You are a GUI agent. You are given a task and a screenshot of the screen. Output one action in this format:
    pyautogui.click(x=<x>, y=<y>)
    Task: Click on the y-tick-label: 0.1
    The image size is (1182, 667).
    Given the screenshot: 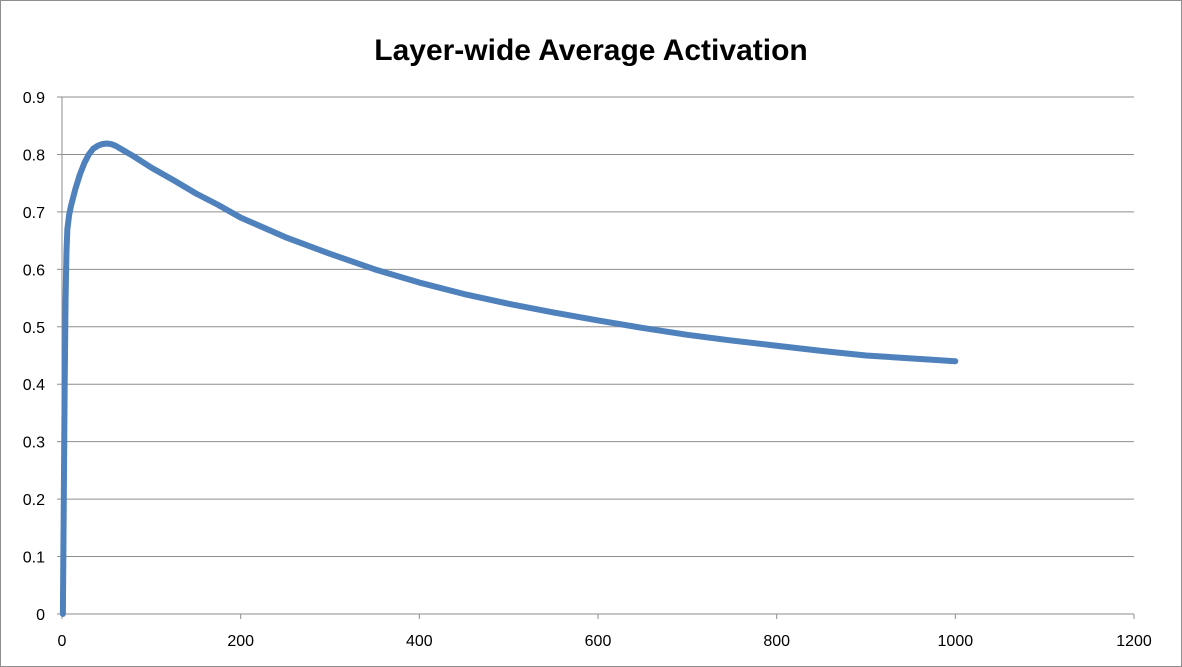 What is the action you would take?
    pyautogui.click(x=34, y=558)
    